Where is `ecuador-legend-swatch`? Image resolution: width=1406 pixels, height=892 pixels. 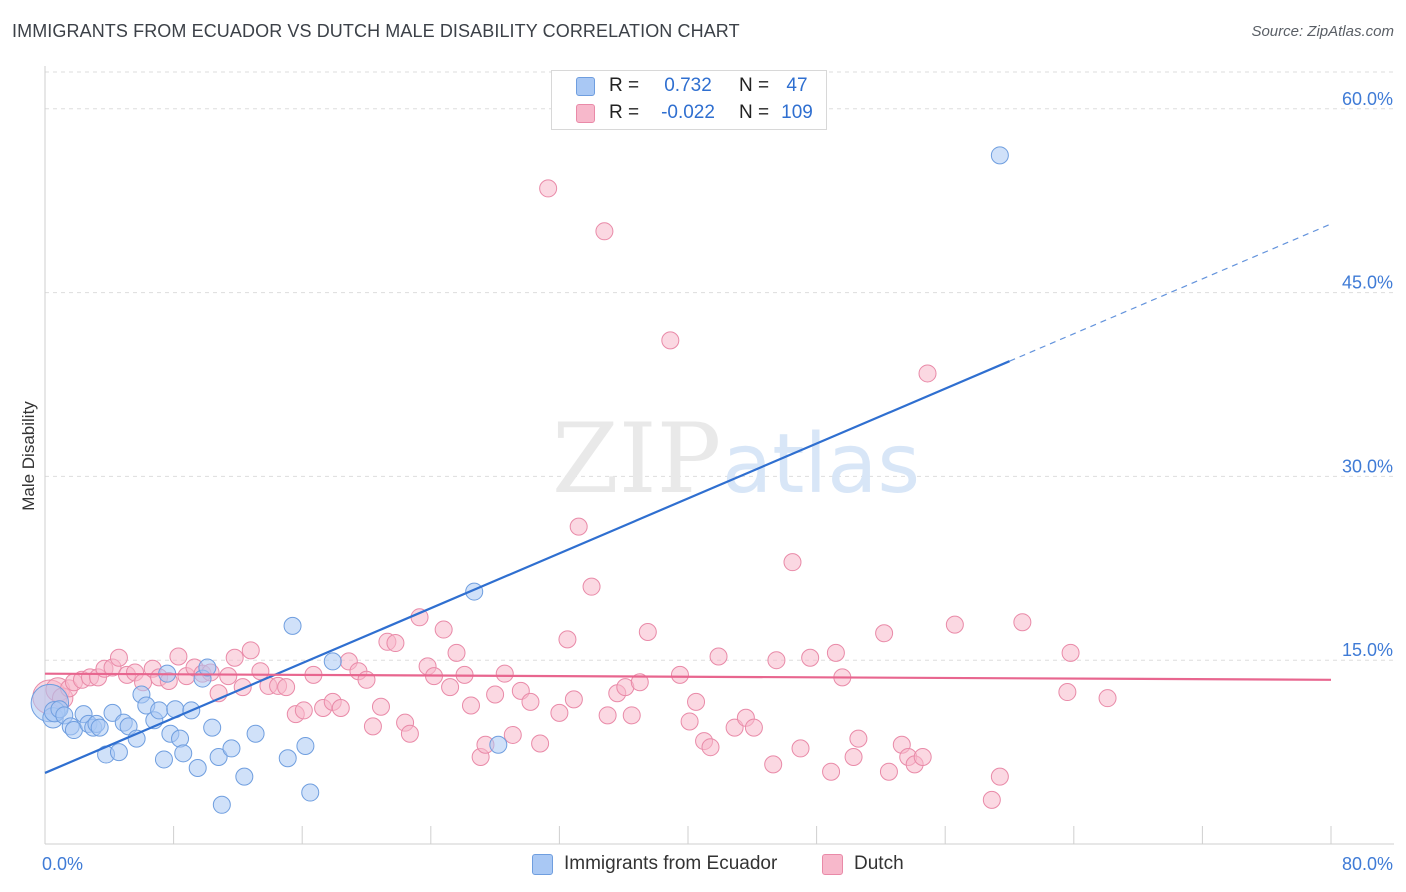
ecuador-legend-swatch is located at coordinates (542, 864).